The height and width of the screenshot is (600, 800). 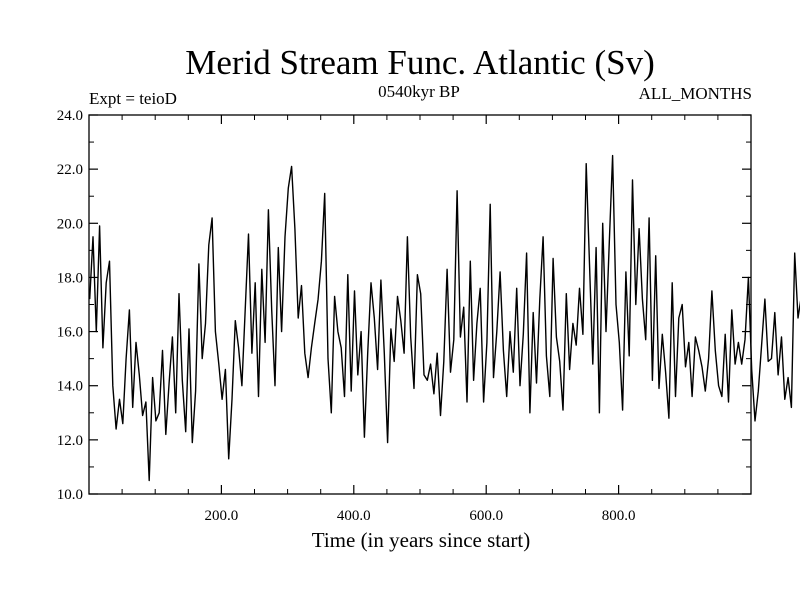 What do you see at coordinates (420, 62) in the screenshot?
I see `chart-title: Merid Stream Func. Atlantic (Sv)` at bounding box center [420, 62].